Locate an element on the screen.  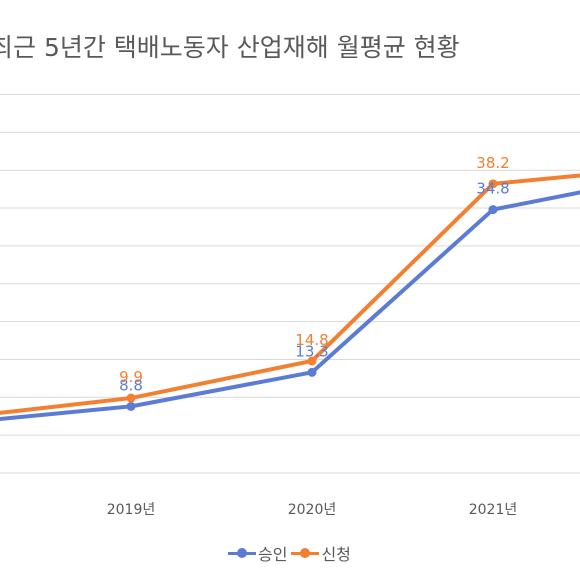
data-label: 34.8 is located at coordinates (492, 189).